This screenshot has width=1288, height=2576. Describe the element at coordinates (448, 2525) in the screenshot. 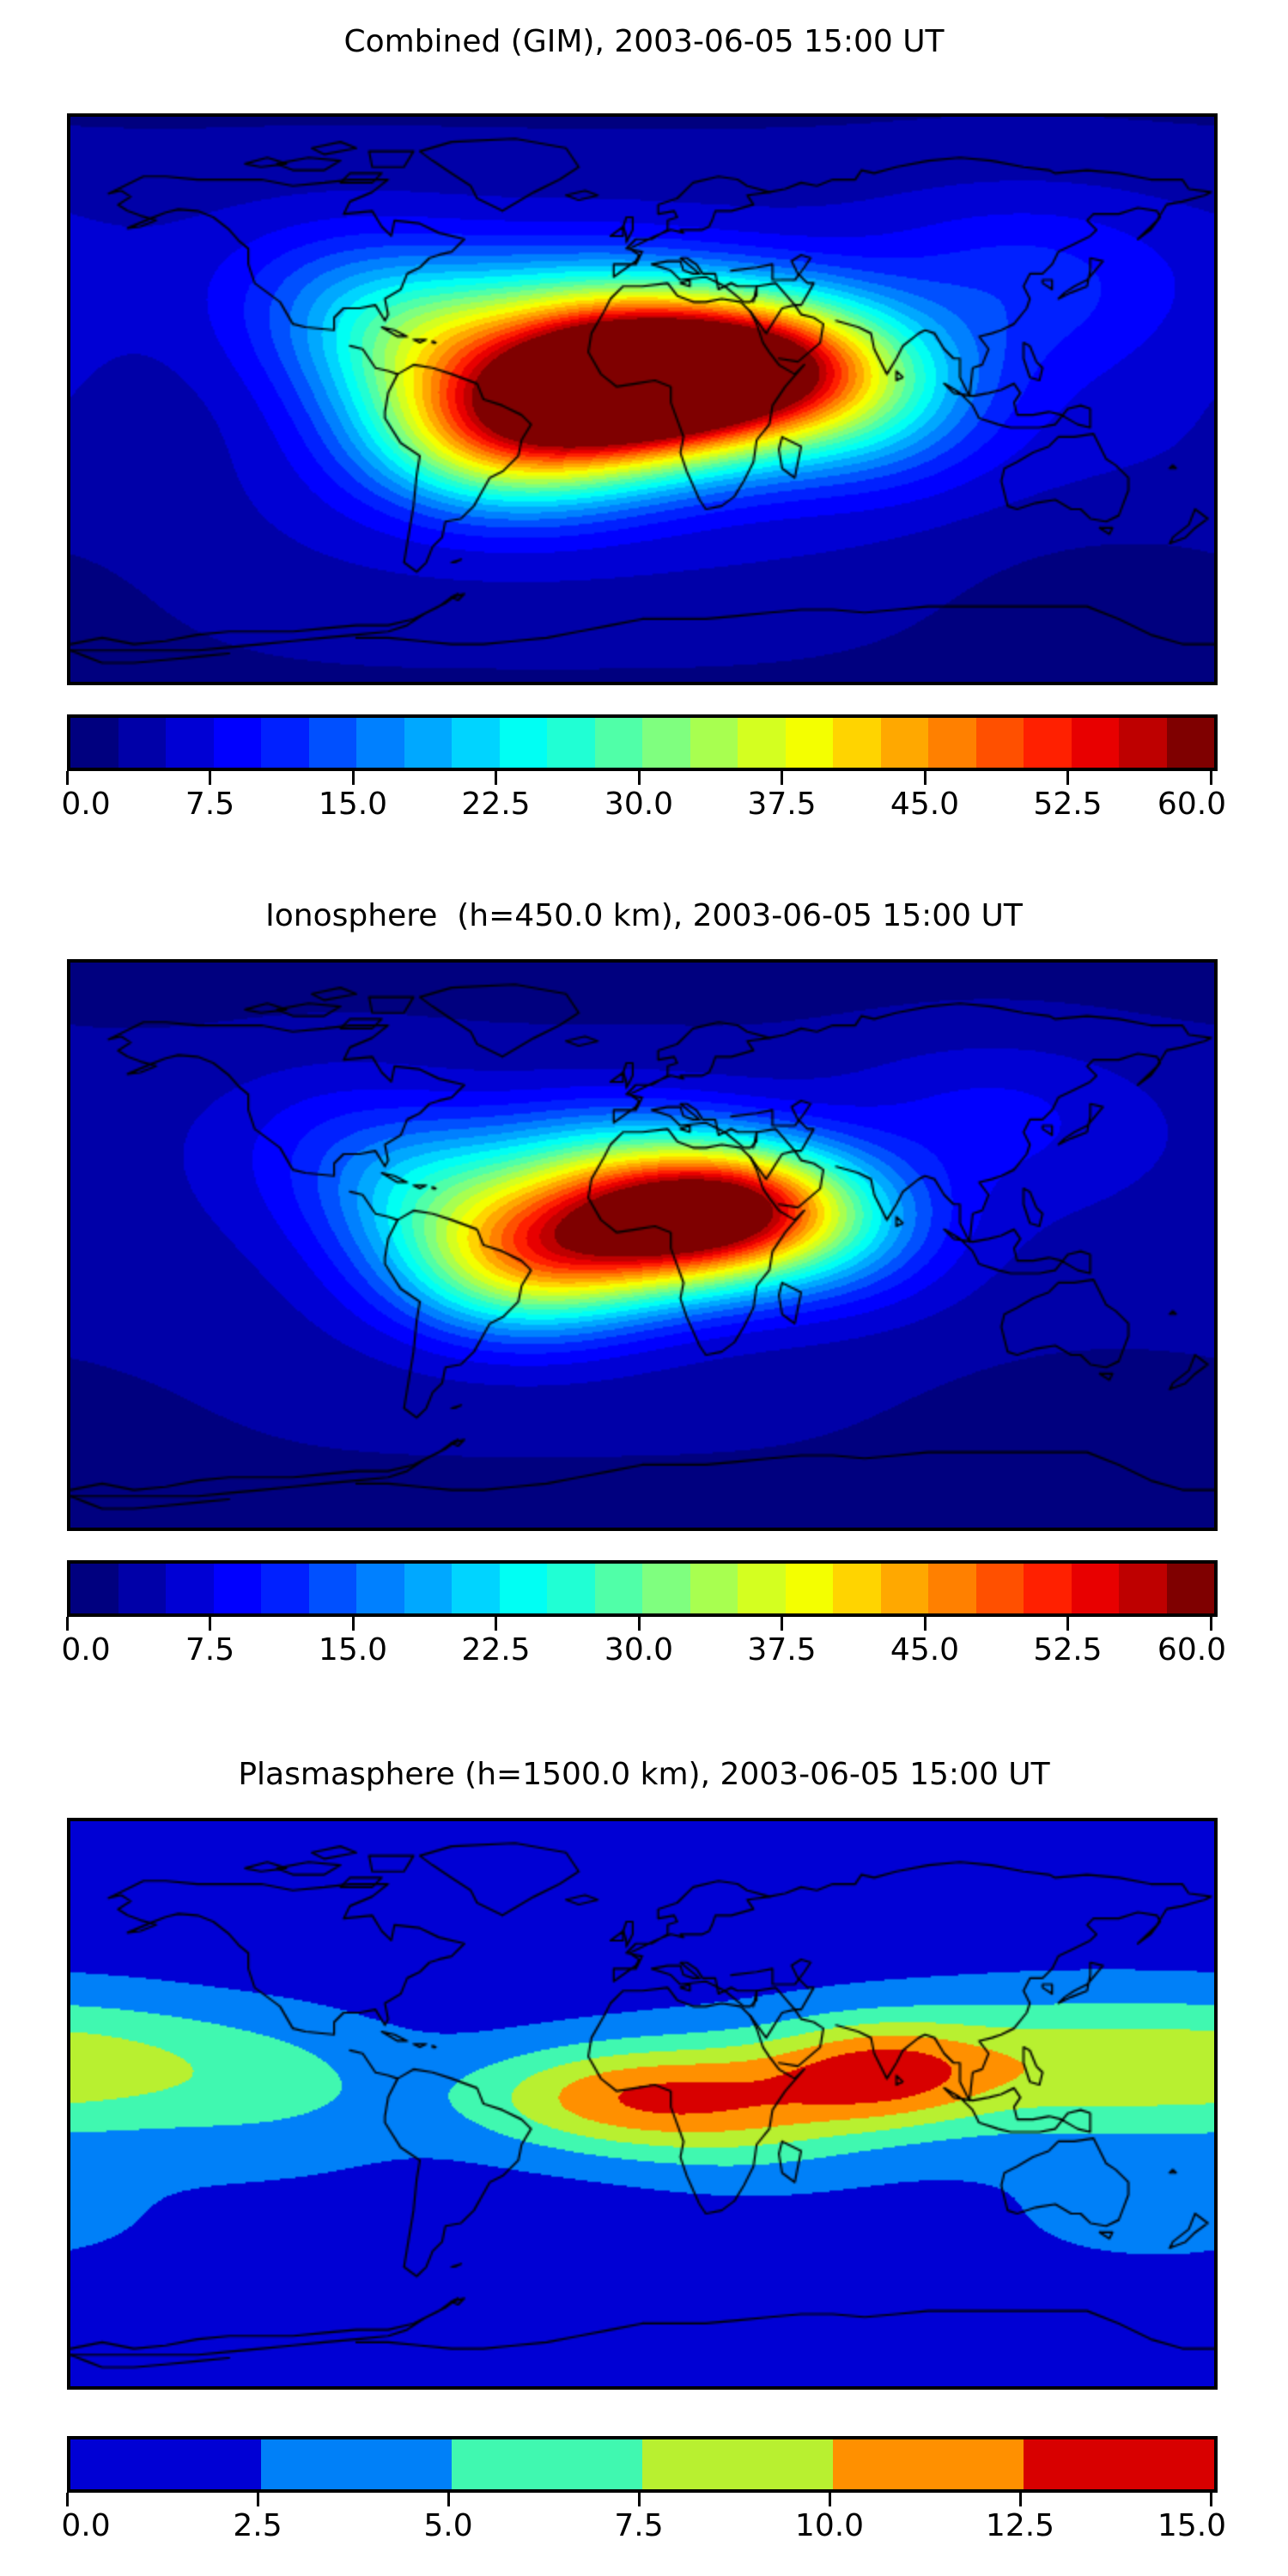

I see `colorbar-tick-label: 5.0` at that location.